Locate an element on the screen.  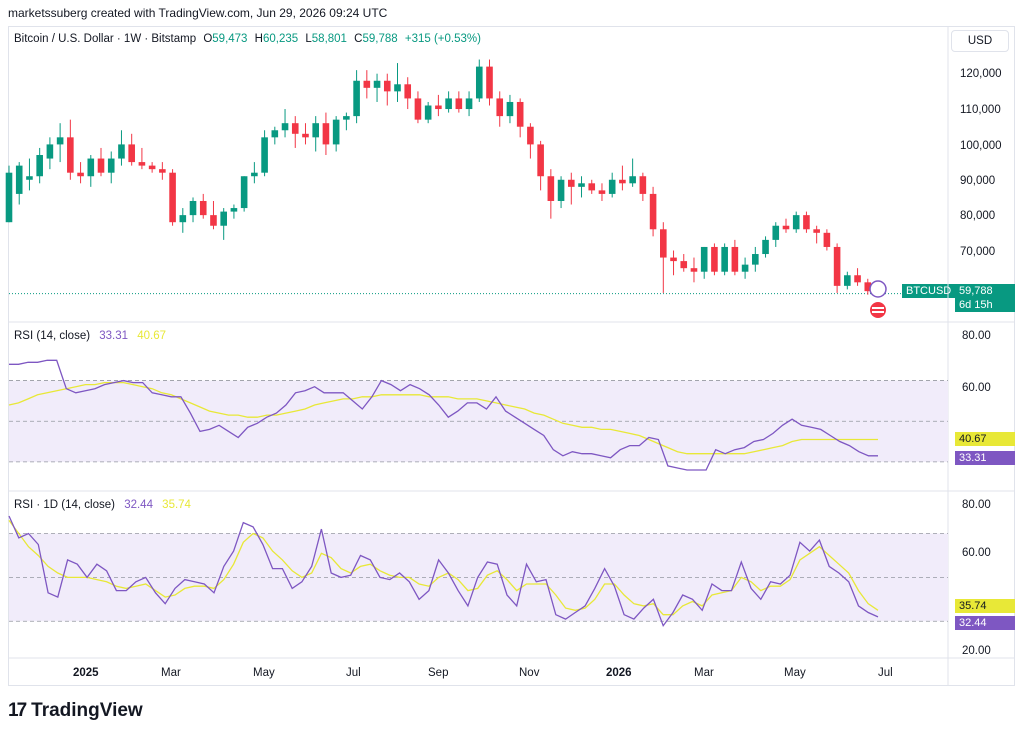
rsi2-legend: RSI · 1D (14, close) 32.44 35.74 is located at coordinates (102, 505).